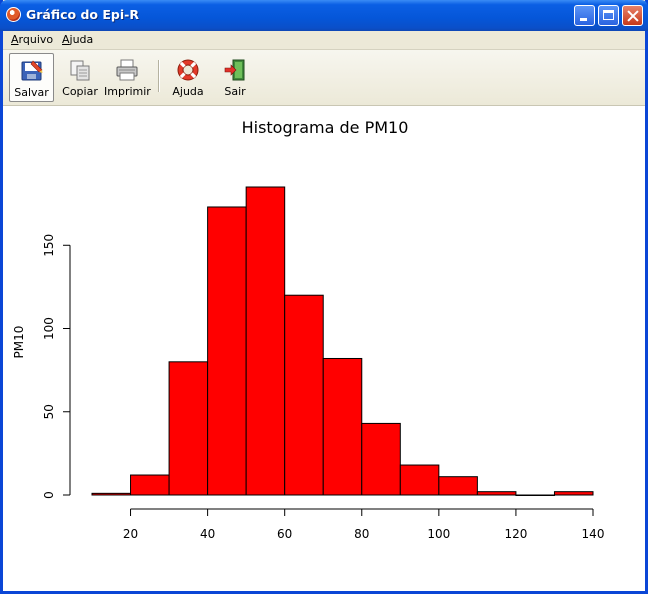  I want to click on menu-ajuda: Ajuda, so click(77, 39).